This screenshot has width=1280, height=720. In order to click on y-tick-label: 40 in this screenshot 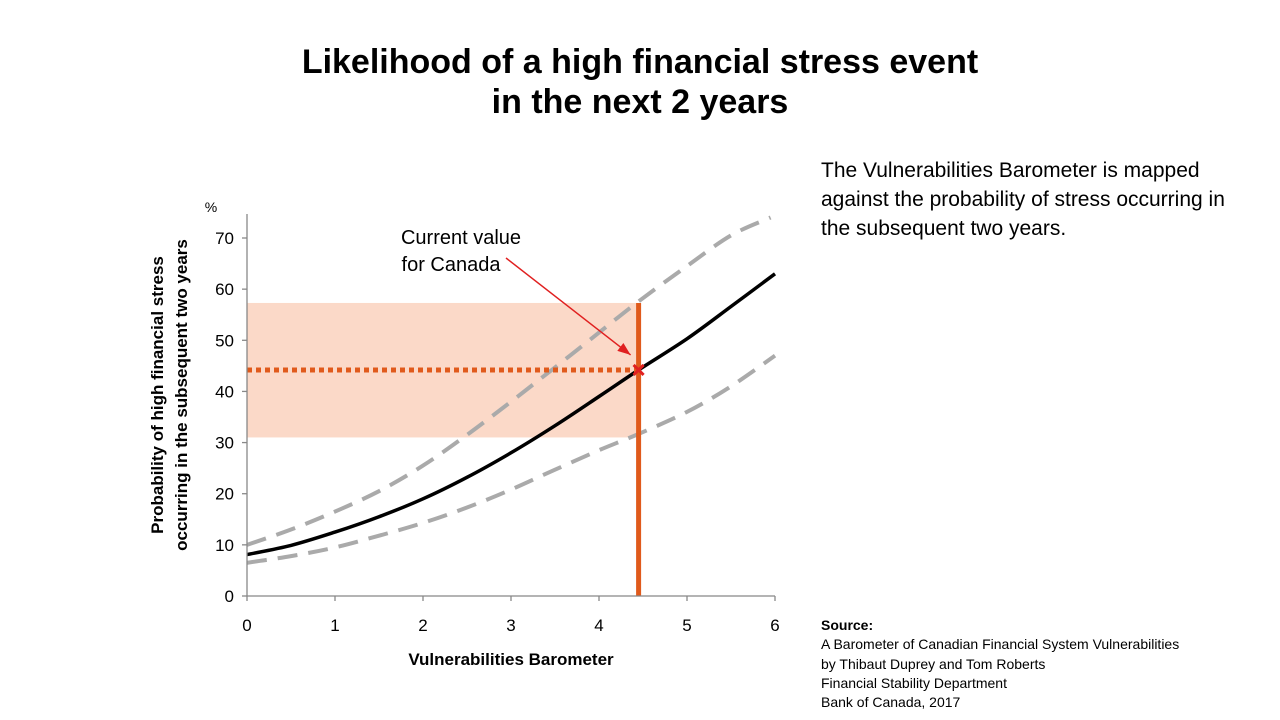, I will do `click(224, 391)`.